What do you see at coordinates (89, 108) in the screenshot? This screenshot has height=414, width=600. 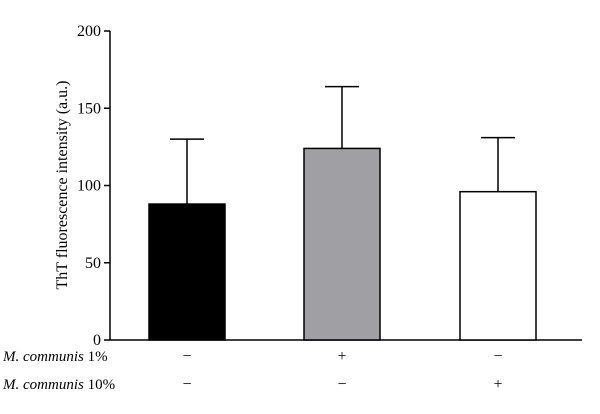 I see `y-tick-label: 150` at bounding box center [89, 108].